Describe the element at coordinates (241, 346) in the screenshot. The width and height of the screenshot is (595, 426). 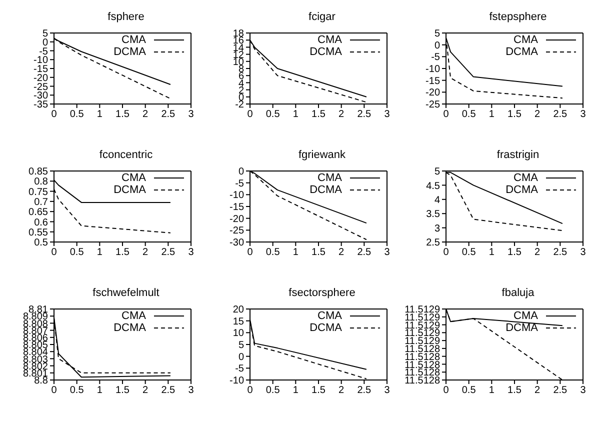
I see `y-tick-label: 5` at that location.